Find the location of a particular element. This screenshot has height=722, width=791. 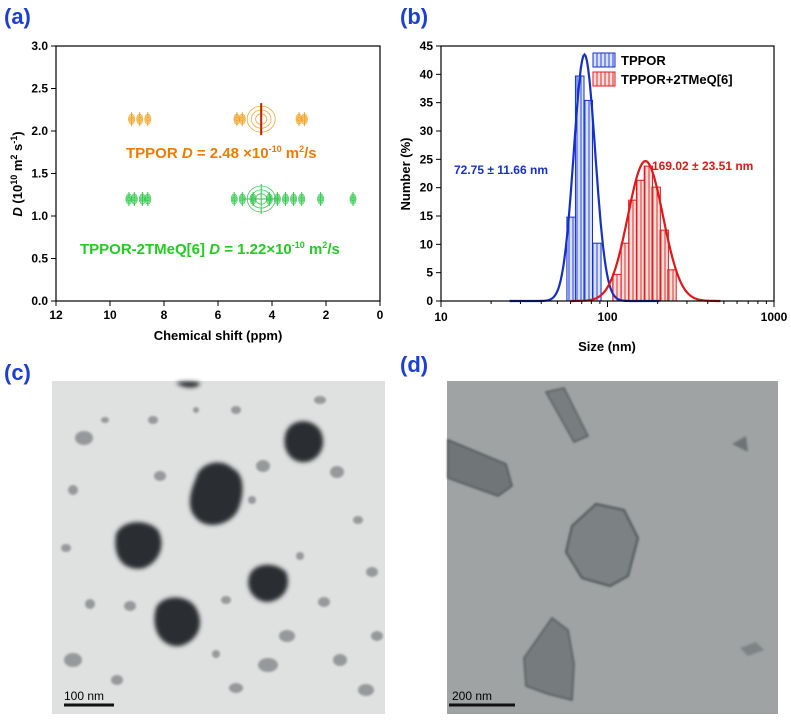

size-fit-curve is located at coordinates (645, 231).